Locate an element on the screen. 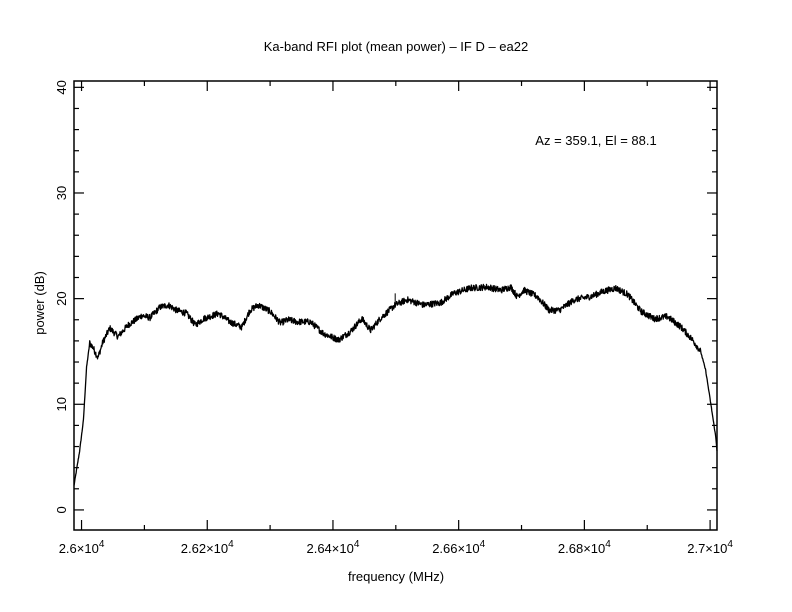 This screenshot has height=612, width=792. y-tick-label: 10 is located at coordinates (61, 404).